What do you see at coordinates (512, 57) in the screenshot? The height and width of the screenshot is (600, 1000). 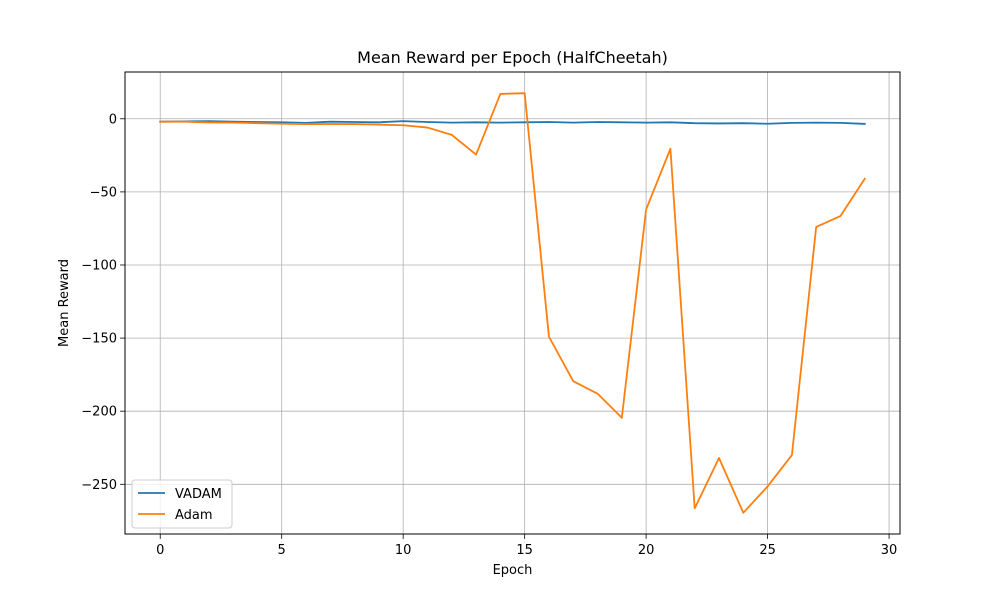 I see `chart-title: Mean Reward per Epoch (HalfCheetah)` at bounding box center [512, 57].